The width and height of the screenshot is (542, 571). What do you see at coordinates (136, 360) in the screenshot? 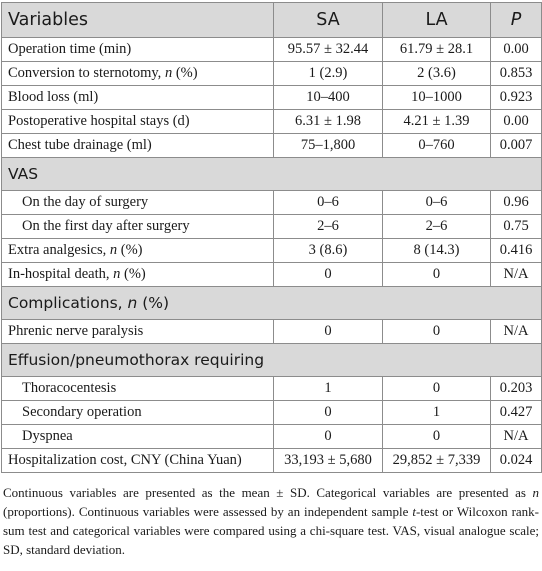
I see `row-label-text: Effusion/pneumothorax requiring` at bounding box center [136, 360].